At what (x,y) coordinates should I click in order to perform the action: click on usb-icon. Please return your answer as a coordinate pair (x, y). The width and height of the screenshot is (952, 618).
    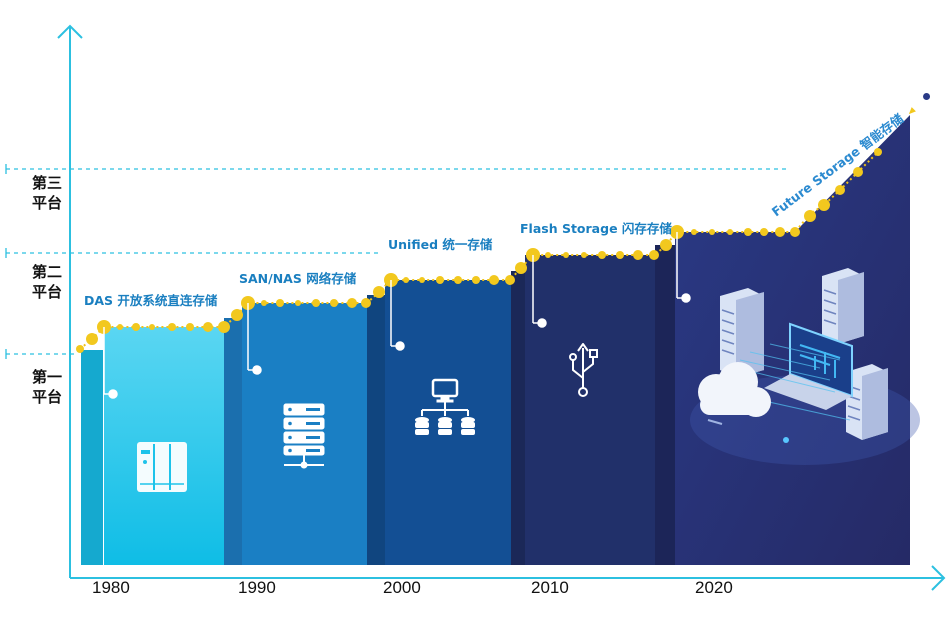
    Looking at the image, I should click on (583, 370).